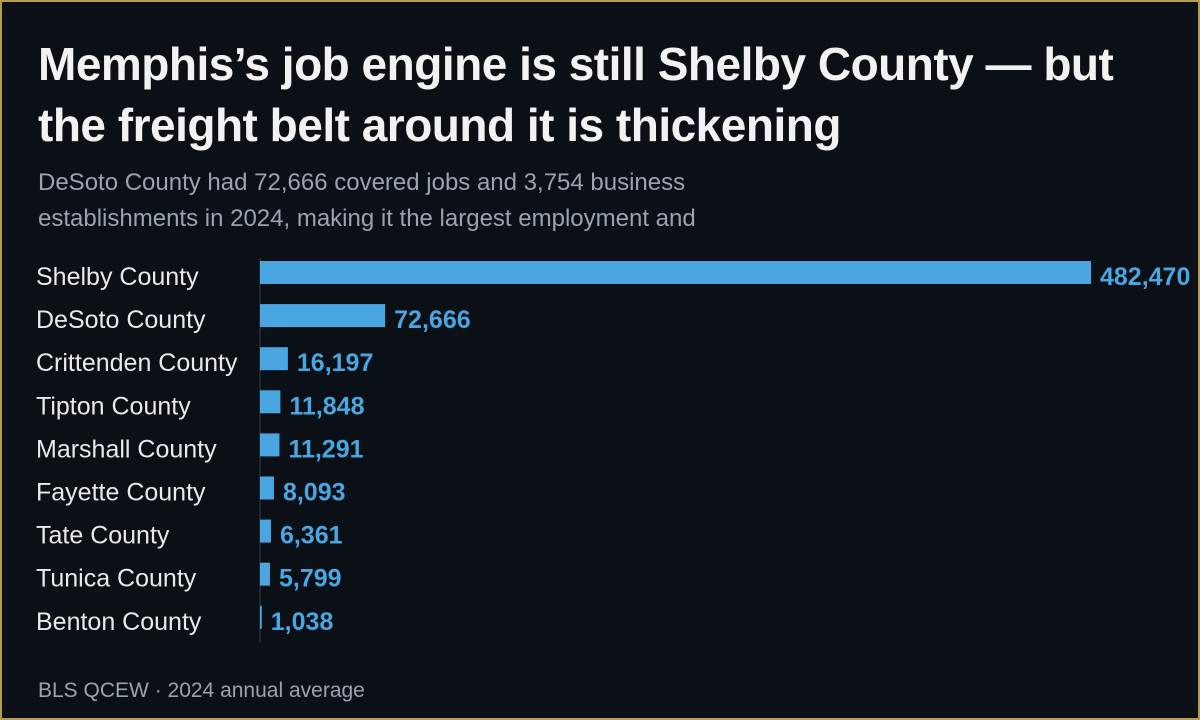 This screenshot has width=1200, height=720. Describe the element at coordinates (432, 320) in the screenshot. I see `value-label: 72,666` at that location.